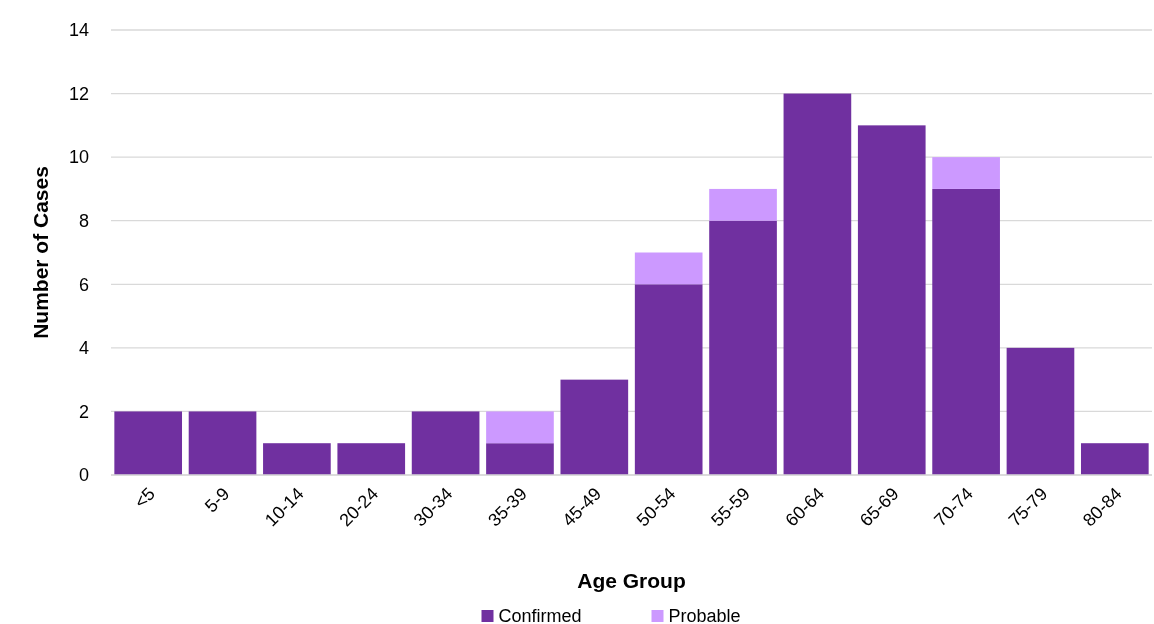  I want to click on x-tick-label: 5-9, so click(217, 500).